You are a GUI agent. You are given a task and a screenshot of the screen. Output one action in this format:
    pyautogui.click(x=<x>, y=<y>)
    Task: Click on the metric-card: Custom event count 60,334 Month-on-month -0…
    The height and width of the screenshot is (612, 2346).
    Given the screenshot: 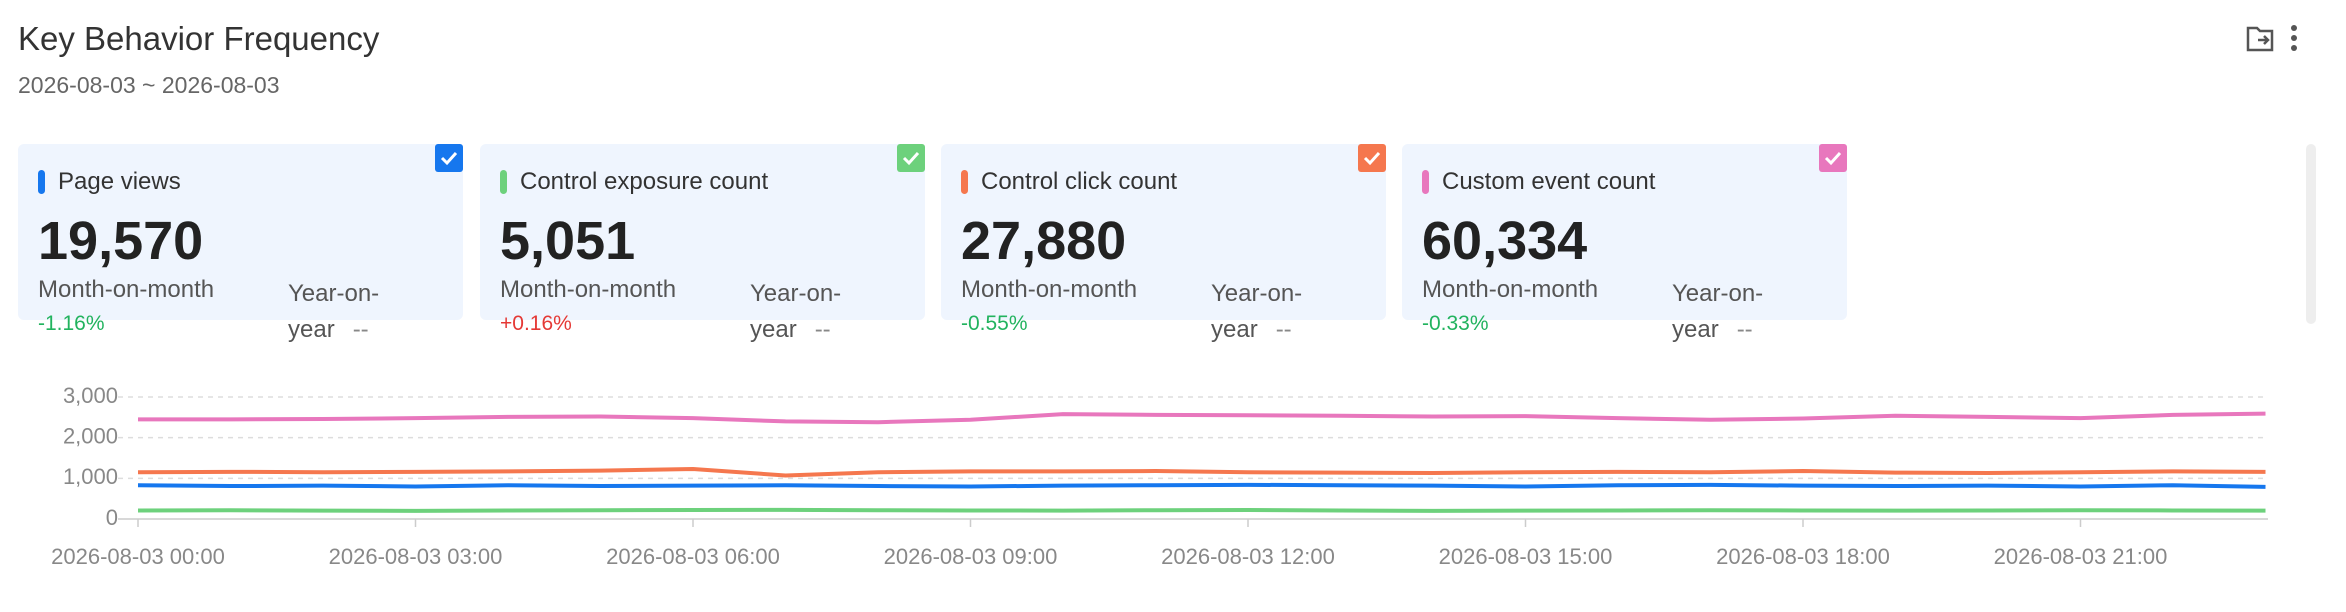 What is the action you would take?
    pyautogui.click(x=1624, y=243)
    